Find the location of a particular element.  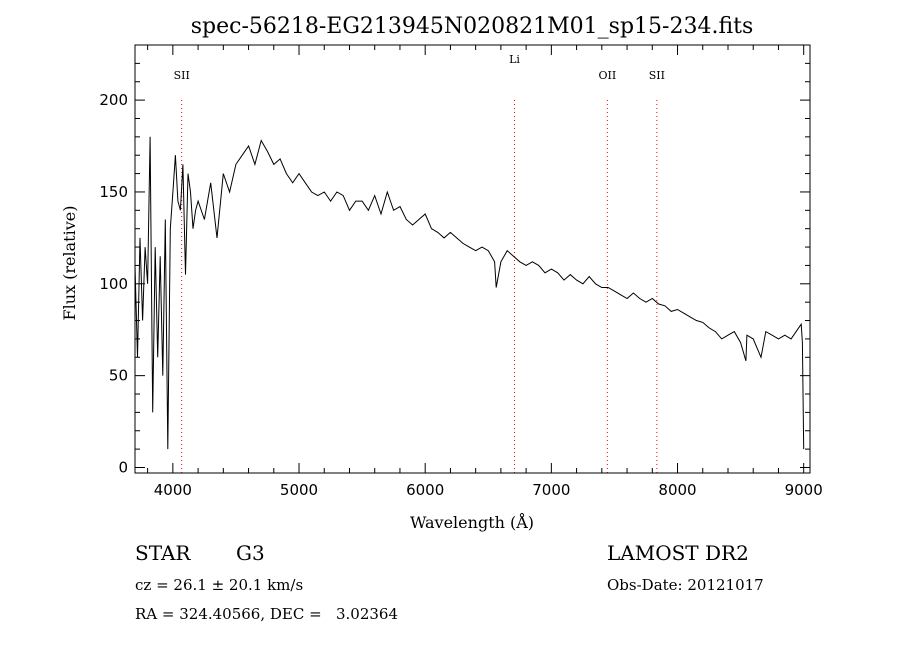

y-tick-label: 0 is located at coordinates (123, 467).